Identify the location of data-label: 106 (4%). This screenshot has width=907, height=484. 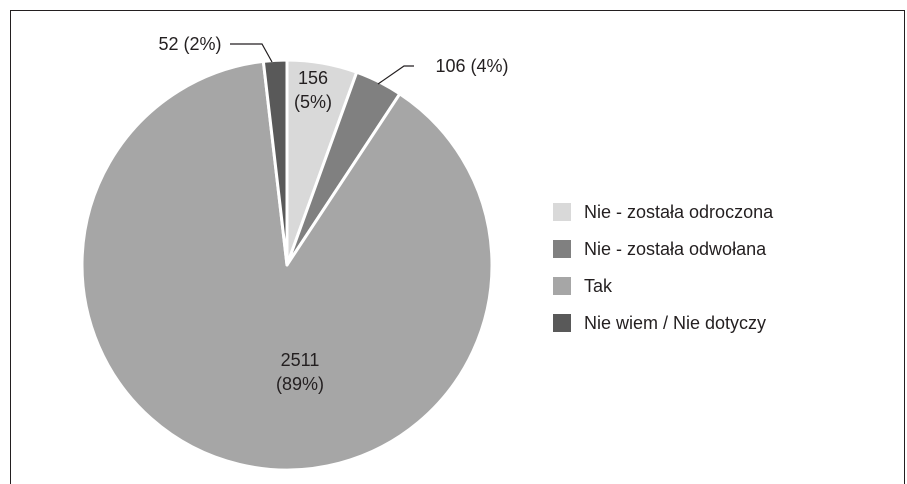
(472, 66).